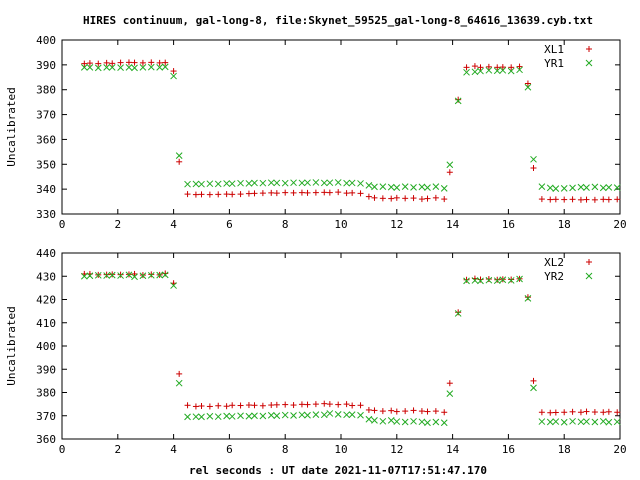  I want to click on bottom-y-tick-label: 430, so click(46, 276).